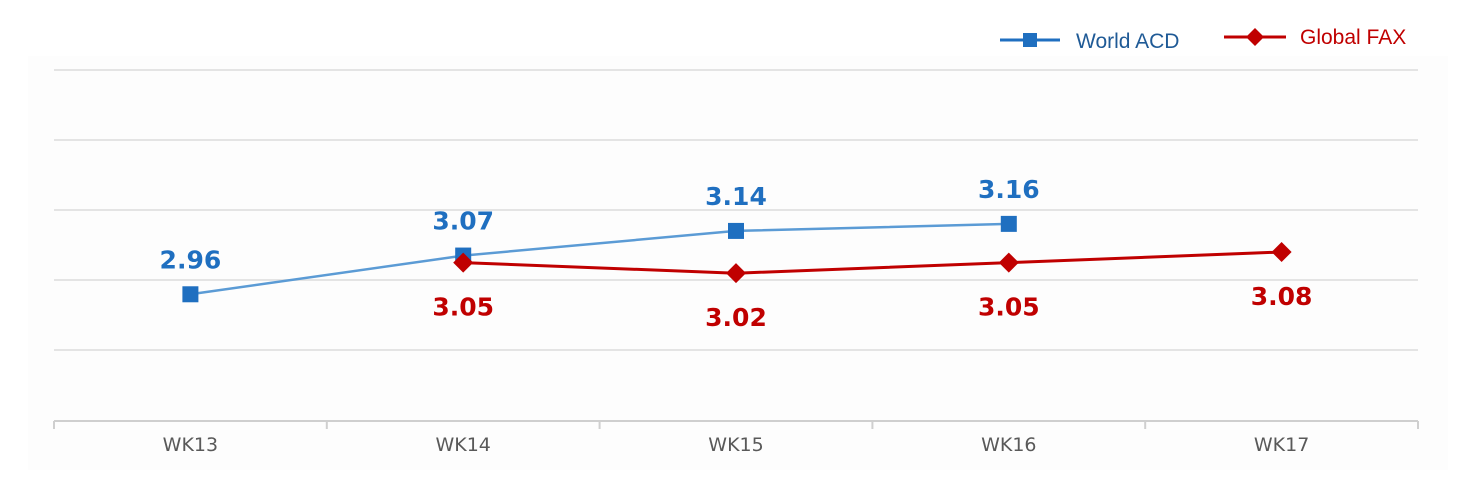 The width and height of the screenshot is (1476, 480). Describe the element at coordinates (1127, 41) in the screenshot. I see `legend-world-acd-label: World ACD` at that location.